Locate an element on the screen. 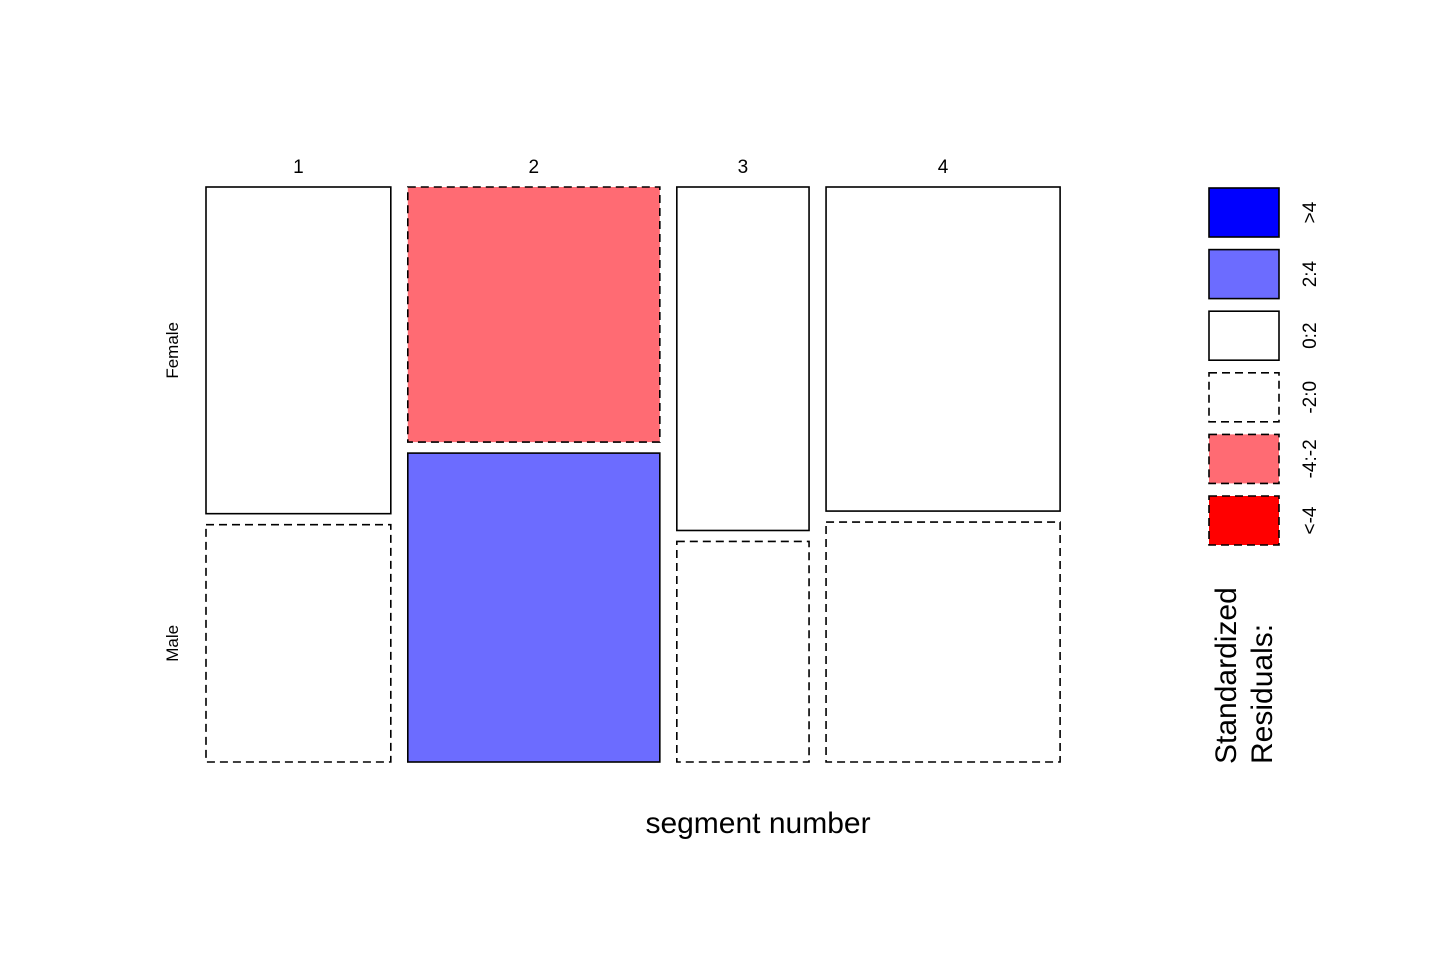 This screenshot has height=960, width=1440. column-labels: 1 2 3 4 is located at coordinates (621, 167).